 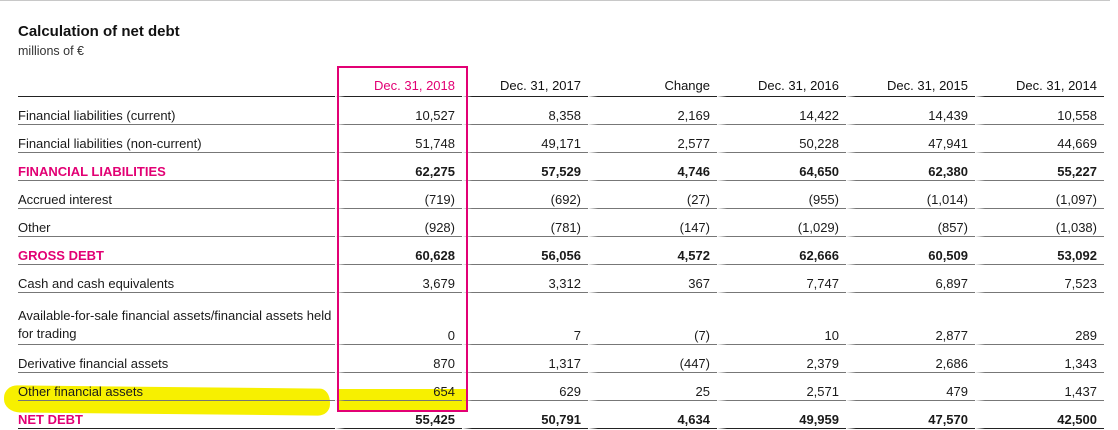 What do you see at coordinates (910, 319) in the screenshot?
I see `cell-value: 2,877` at bounding box center [910, 319].